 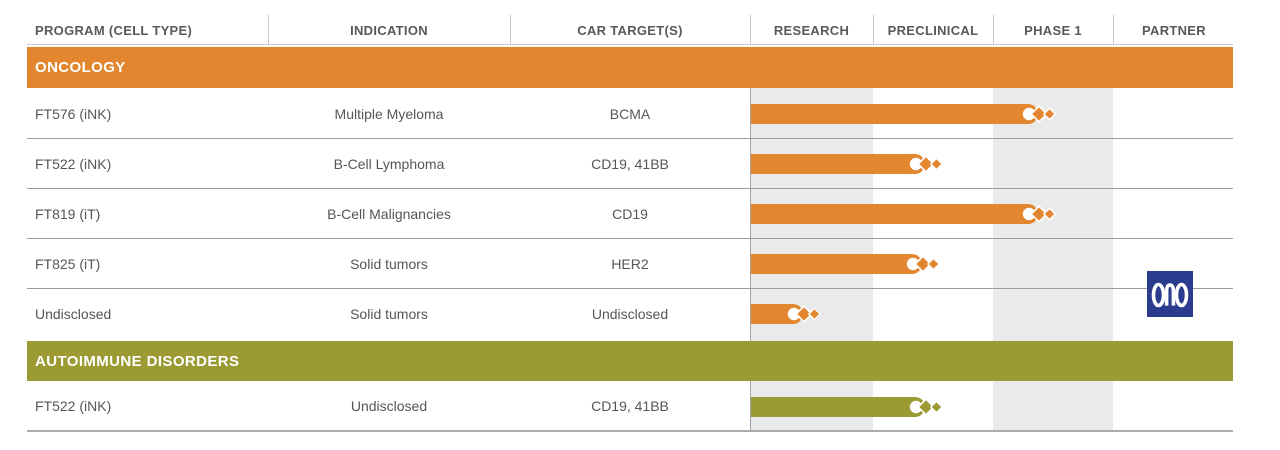 I want to click on column-header-program: PROGRAM (CELL TYPE), so click(x=114, y=30).